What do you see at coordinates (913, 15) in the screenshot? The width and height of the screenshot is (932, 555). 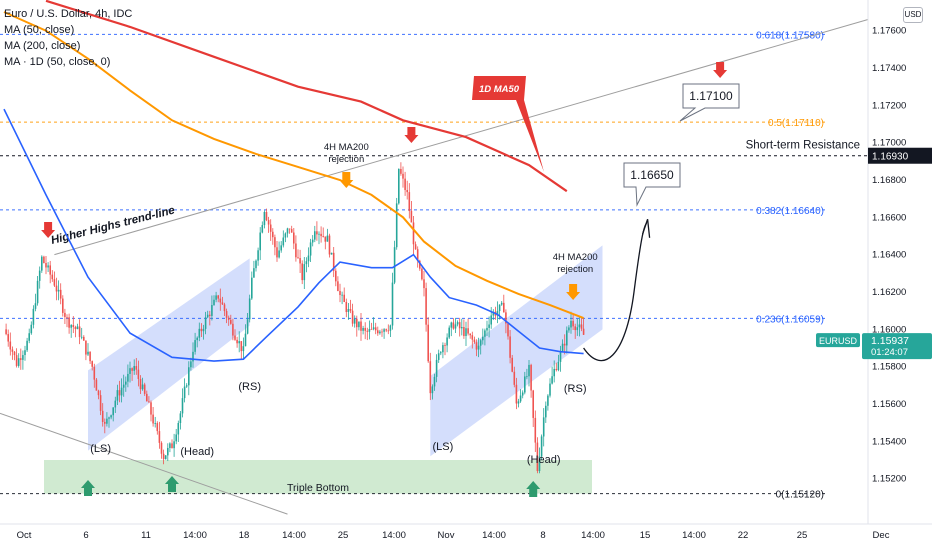 I see `currency-badge: USD` at bounding box center [913, 15].